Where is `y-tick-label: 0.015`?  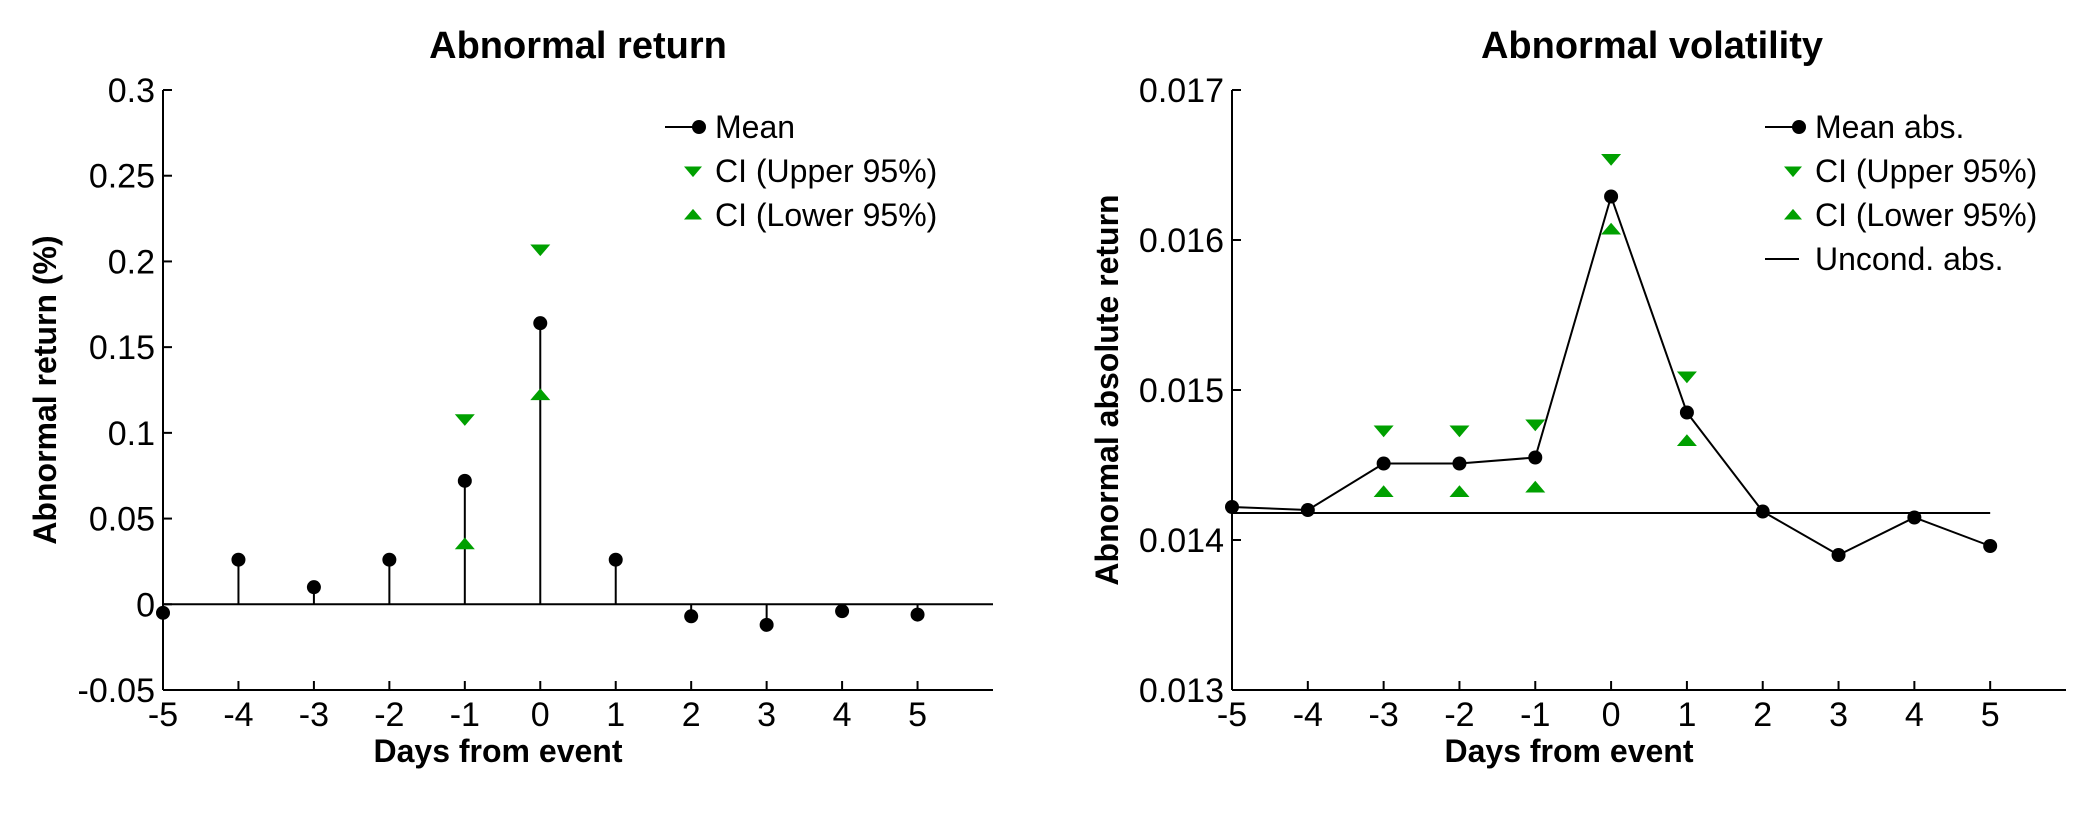 y-tick-label: 0.015 is located at coordinates (1181, 391).